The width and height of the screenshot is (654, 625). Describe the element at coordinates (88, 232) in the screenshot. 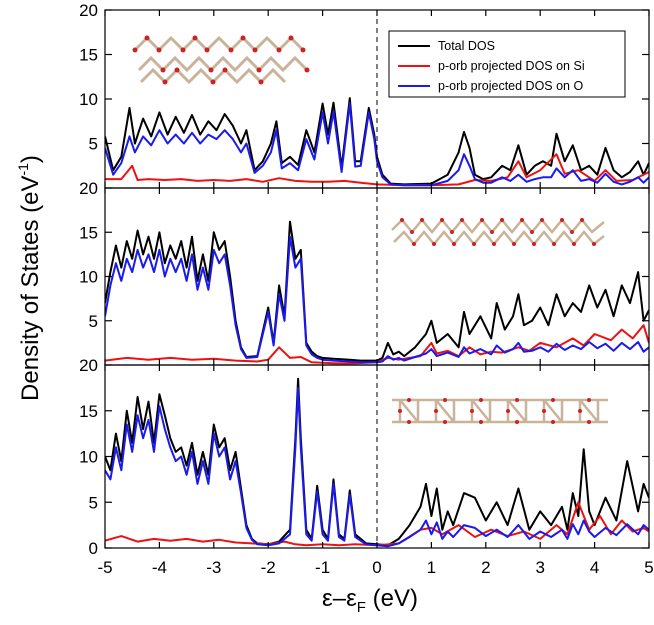

I see `y-tick-label-middle-15: 15` at that location.